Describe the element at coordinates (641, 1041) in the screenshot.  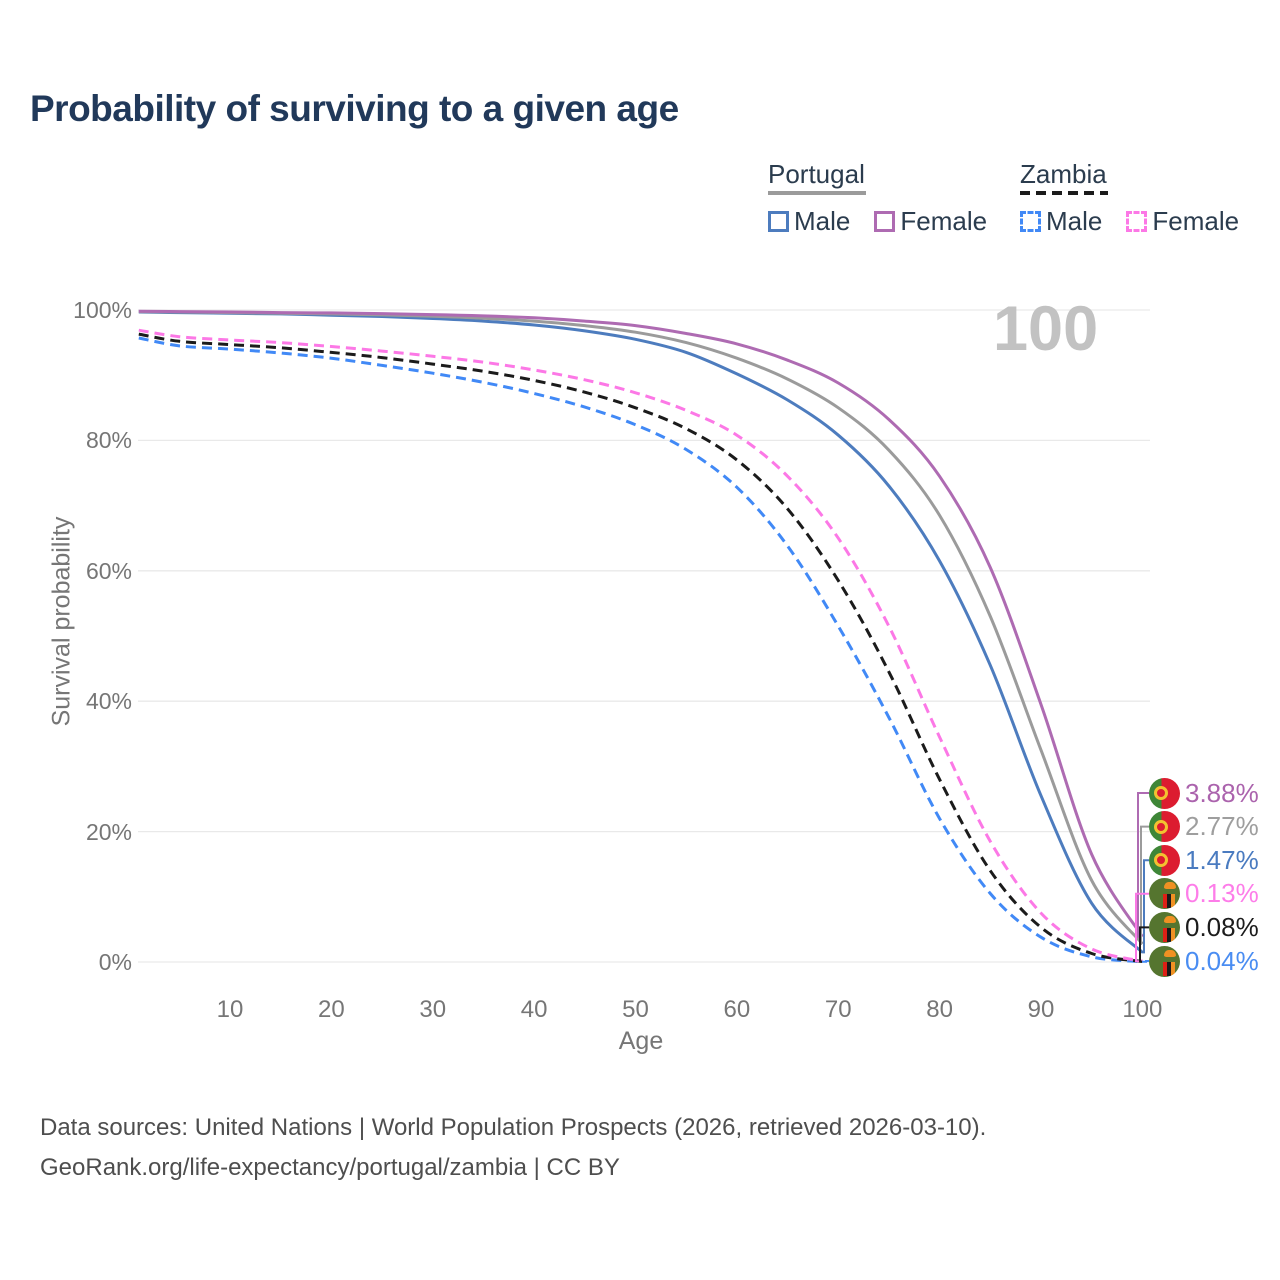
I see `x-axis-title: Age` at that location.